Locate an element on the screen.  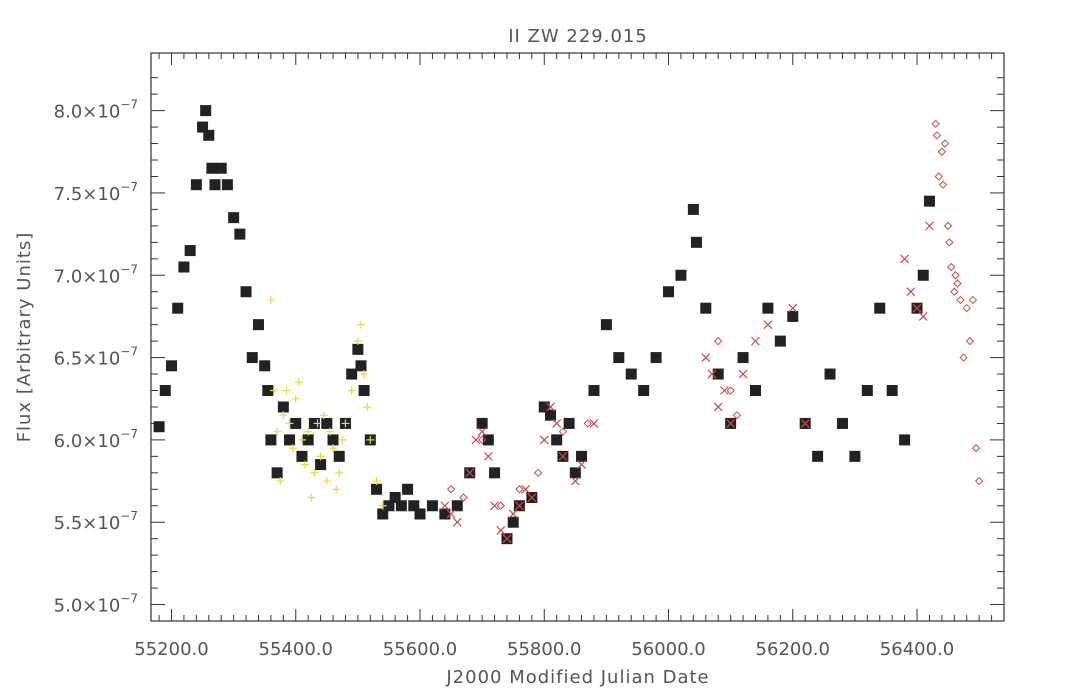
x-tick-label: 55600.0 is located at coordinates (420, 649).